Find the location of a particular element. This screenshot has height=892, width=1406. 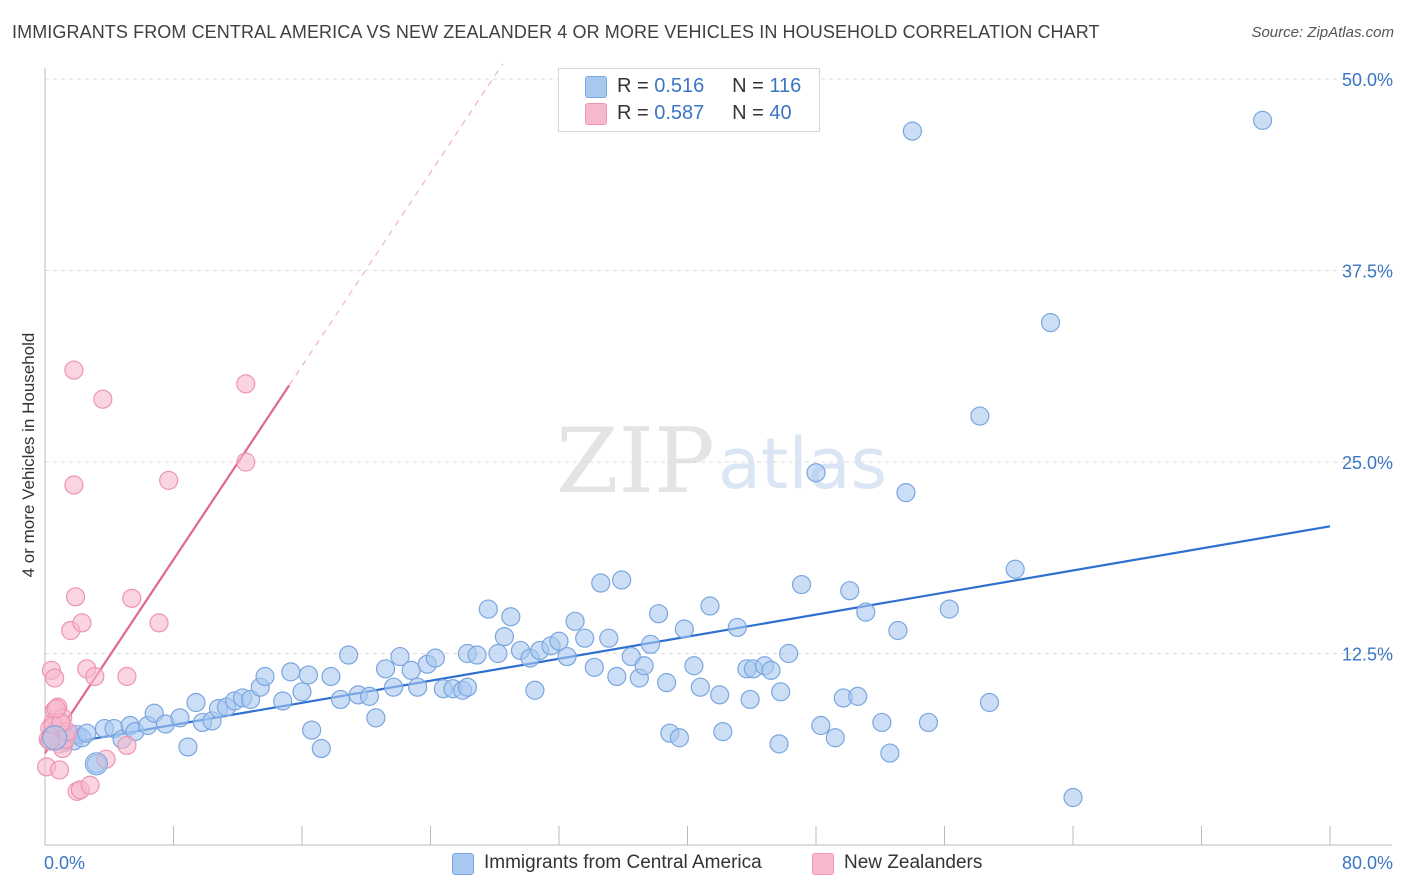

legend-r-value: 0.516 is located at coordinates (679, 86).